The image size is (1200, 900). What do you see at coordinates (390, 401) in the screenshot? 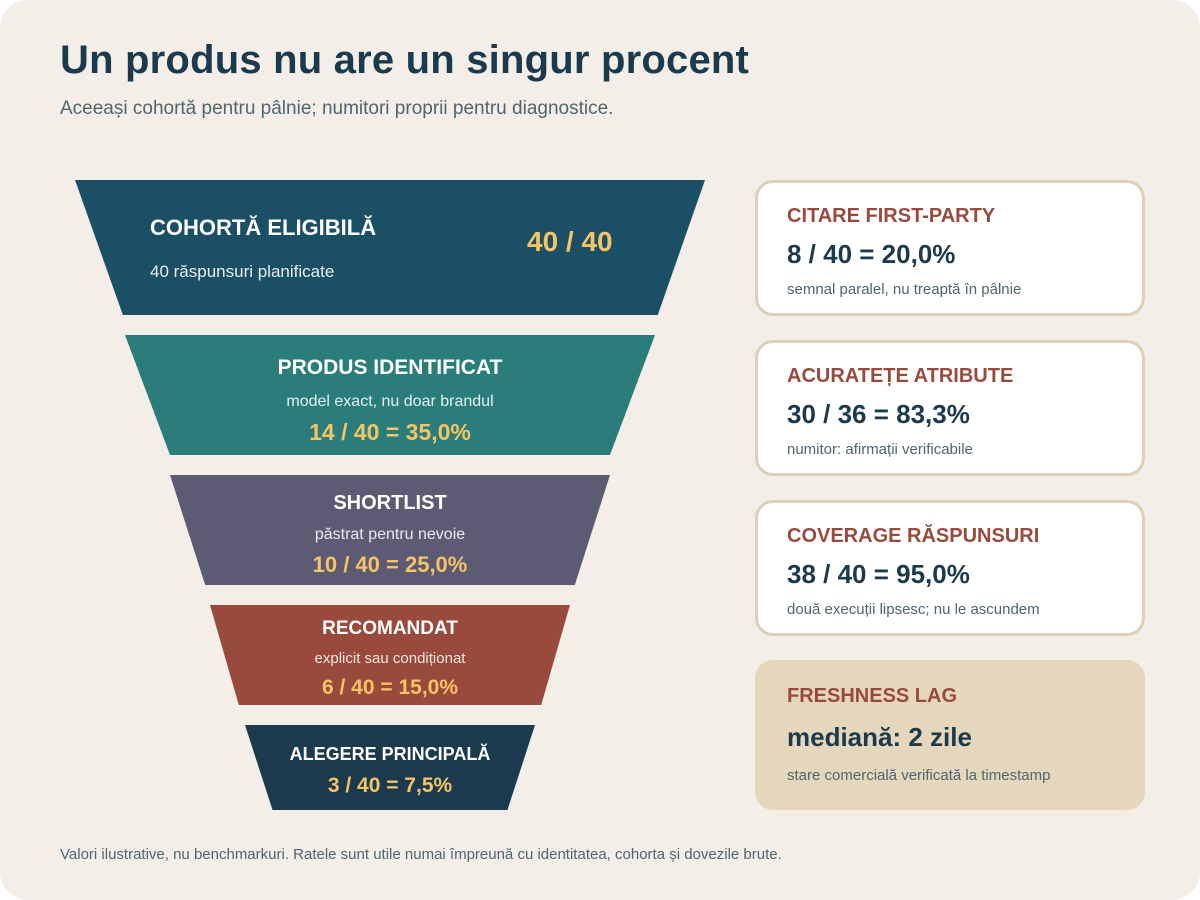
I see `stage-description: model exact, nu doar brandul` at bounding box center [390, 401].